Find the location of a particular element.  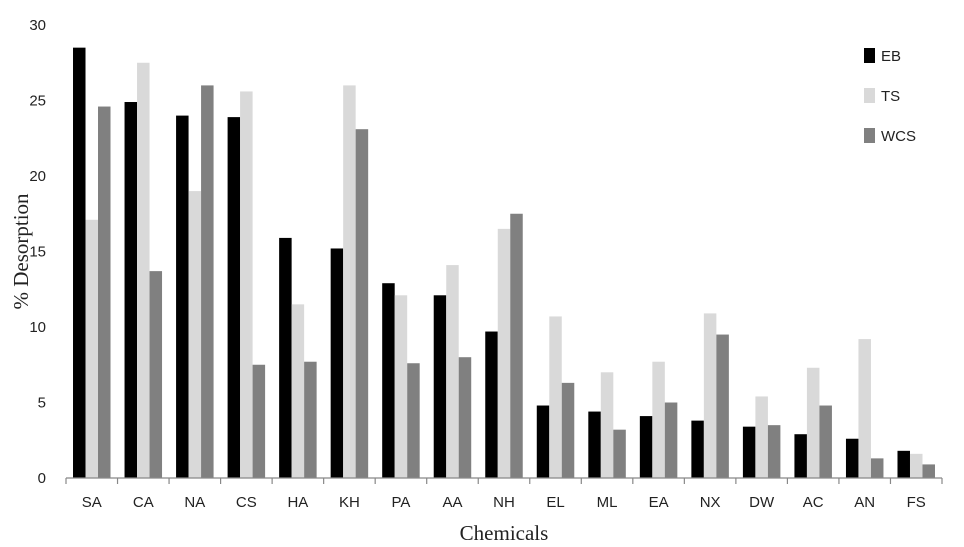

x-tick-label-ml: ML is located at coordinates (607, 502).